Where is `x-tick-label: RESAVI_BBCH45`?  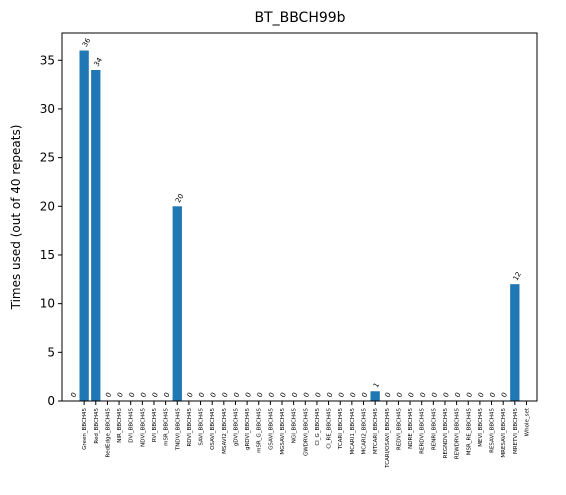 x-tick-label: RESAVI_BBCH45 is located at coordinates (493, 429).